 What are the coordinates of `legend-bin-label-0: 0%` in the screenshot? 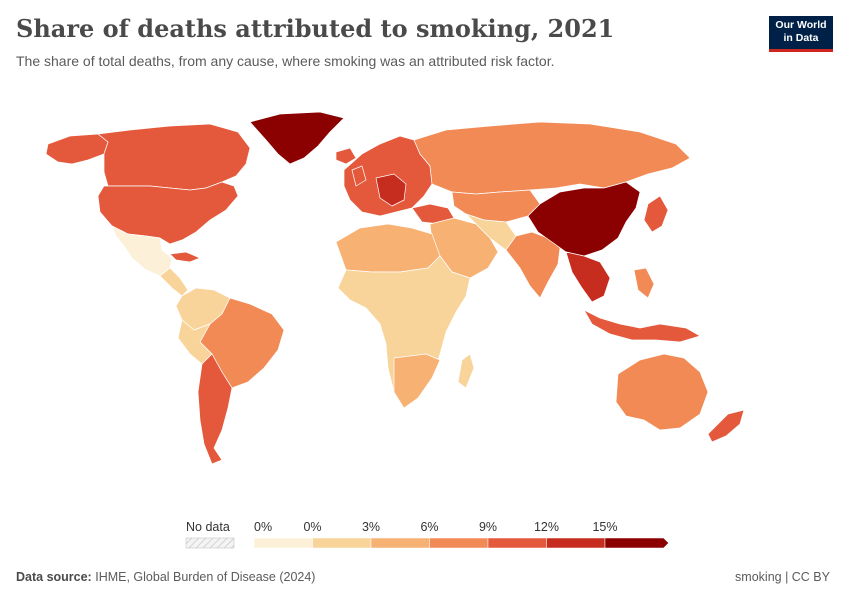 It's located at (263, 527).